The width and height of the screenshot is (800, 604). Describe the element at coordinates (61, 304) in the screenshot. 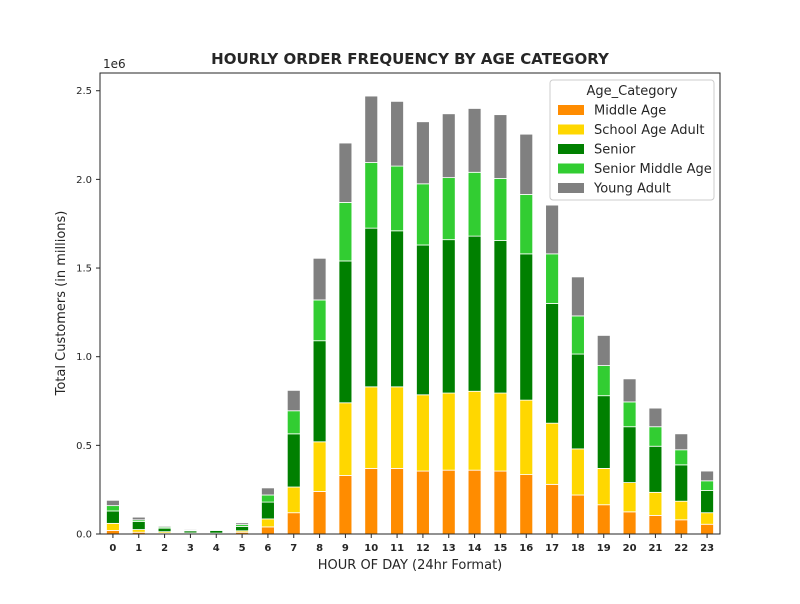

I see `y-axis-label: Total Customers (in millions)` at that location.